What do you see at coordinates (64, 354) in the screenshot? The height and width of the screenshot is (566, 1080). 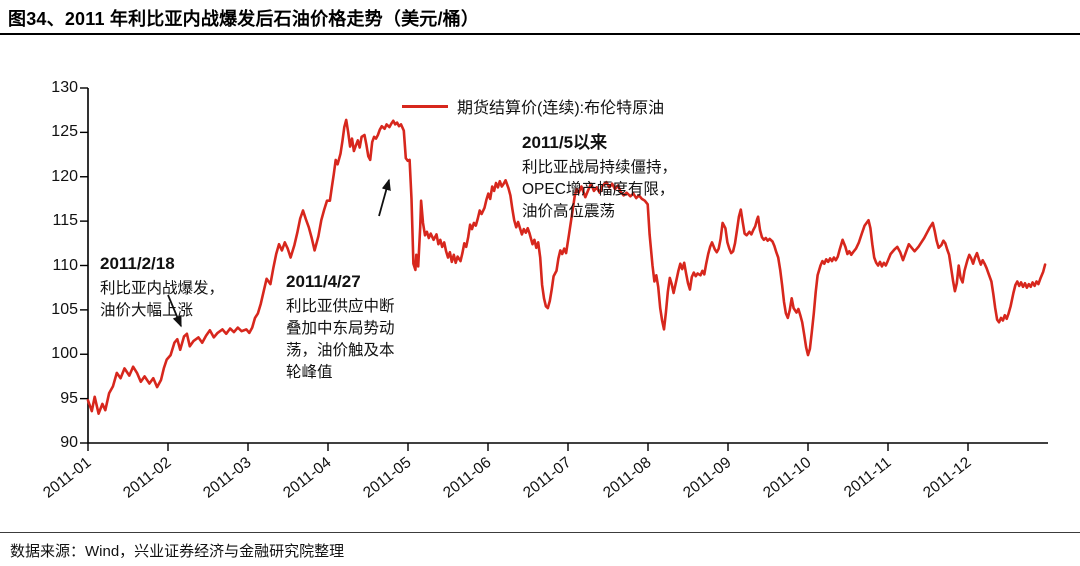 I see `y-tick-label: 100` at bounding box center [64, 354].